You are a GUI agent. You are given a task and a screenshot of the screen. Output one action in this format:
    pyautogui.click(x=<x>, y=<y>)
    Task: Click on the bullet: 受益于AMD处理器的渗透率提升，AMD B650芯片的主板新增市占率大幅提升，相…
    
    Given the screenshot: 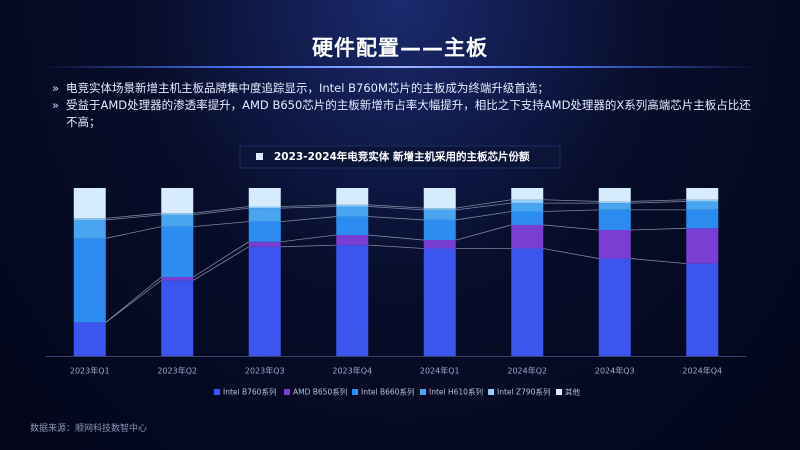 What is the action you would take?
    pyautogui.click(x=402, y=114)
    